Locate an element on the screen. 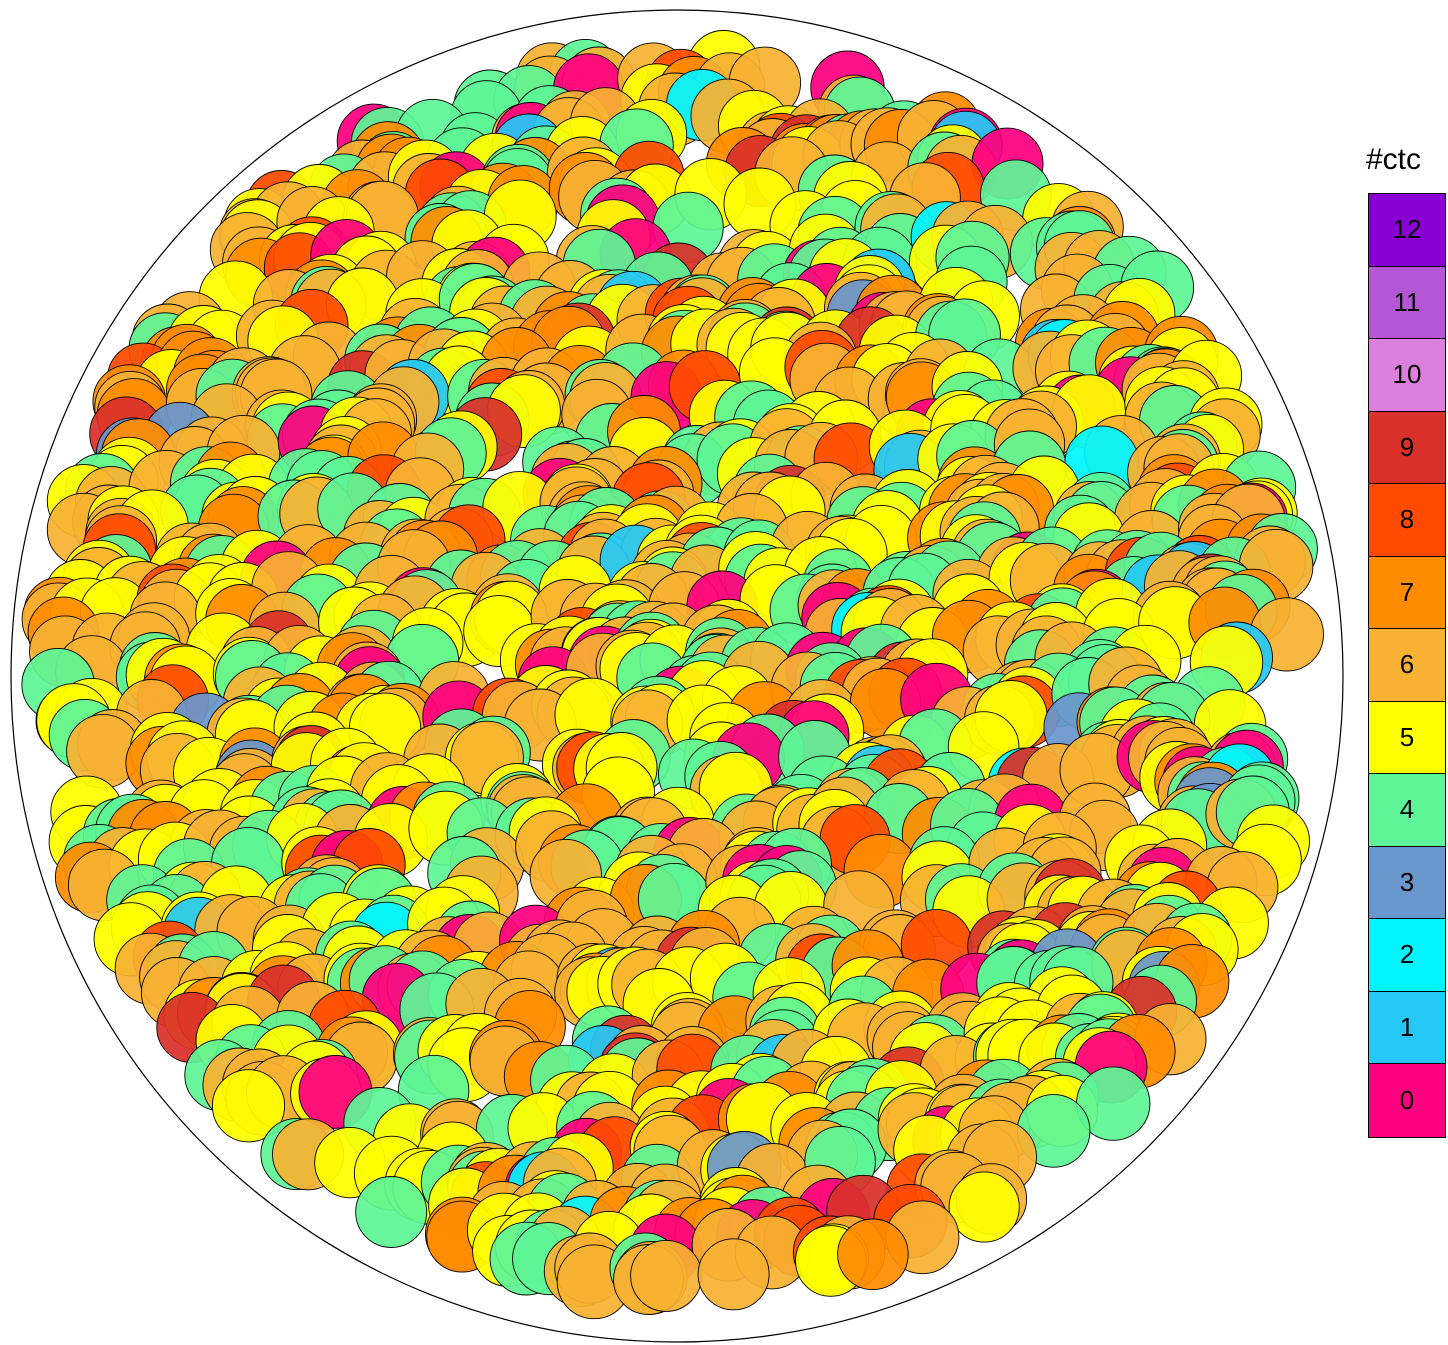 This screenshot has width=1448, height=1345. legend-entry-7: 7 is located at coordinates (1407, 592).